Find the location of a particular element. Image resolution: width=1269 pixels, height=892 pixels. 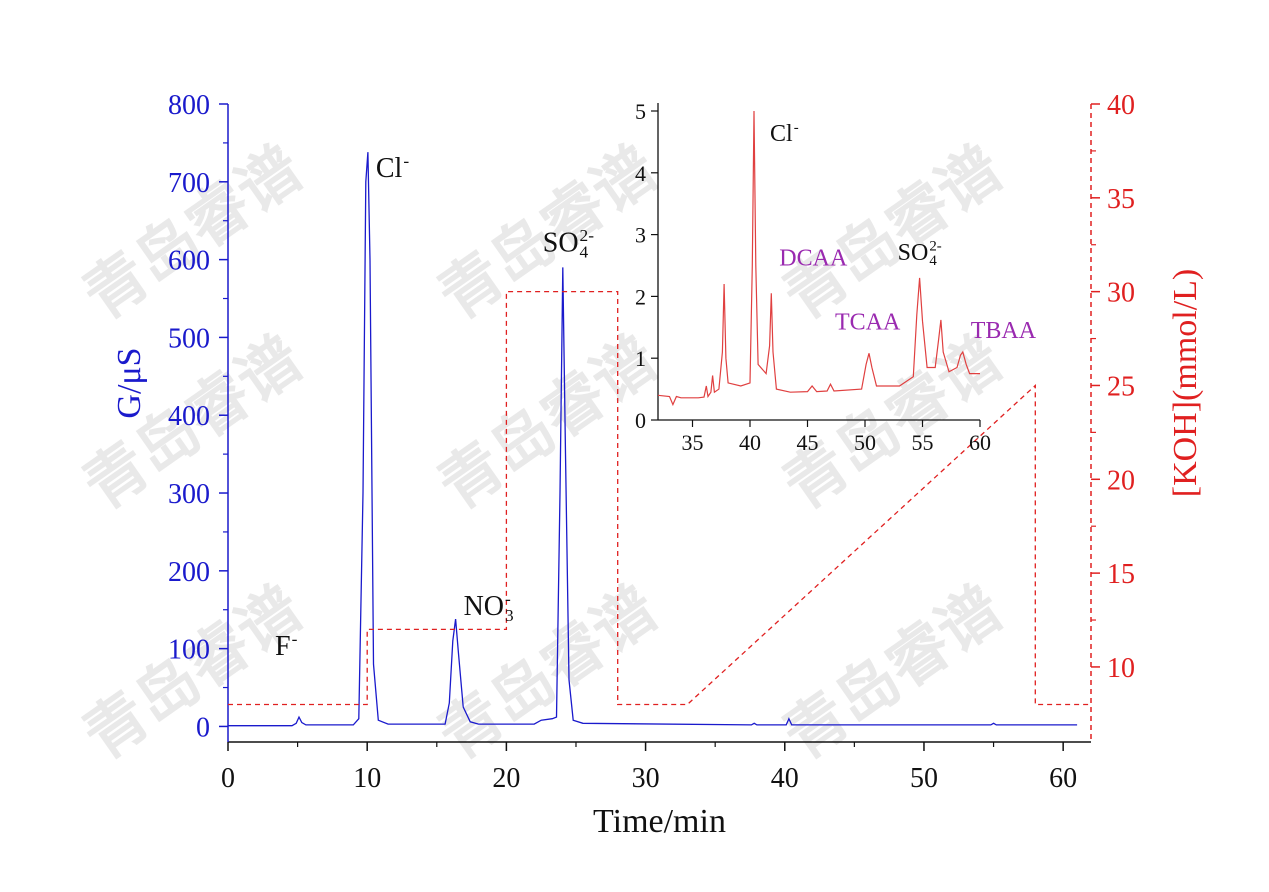

right-y-axis-title: [KOH](mmol/L) is located at coordinates (1185, 383).